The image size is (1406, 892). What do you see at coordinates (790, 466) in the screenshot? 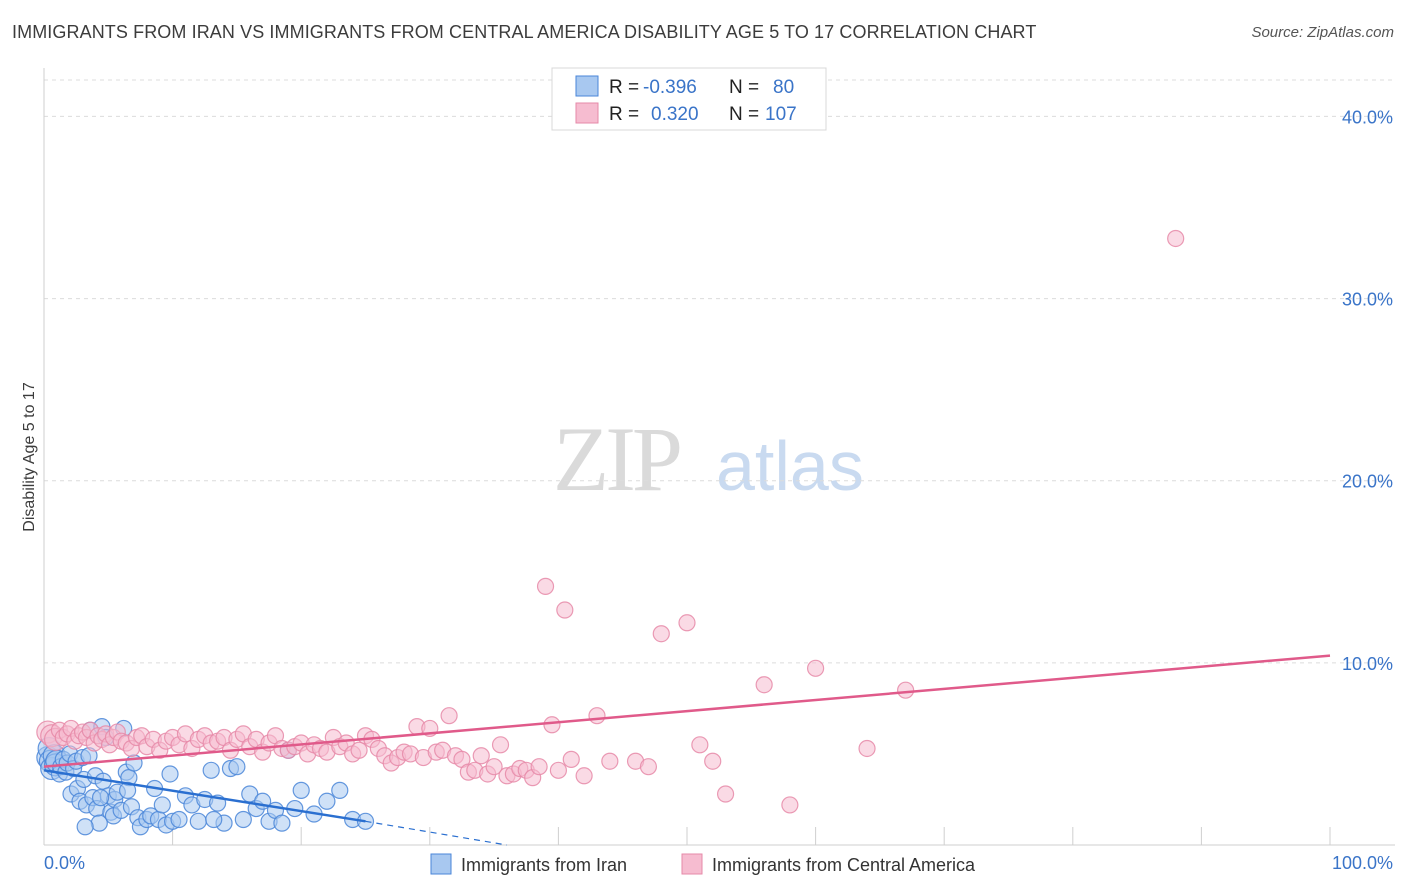
I see `watermark-atlas: atlas` at bounding box center [790, 466].